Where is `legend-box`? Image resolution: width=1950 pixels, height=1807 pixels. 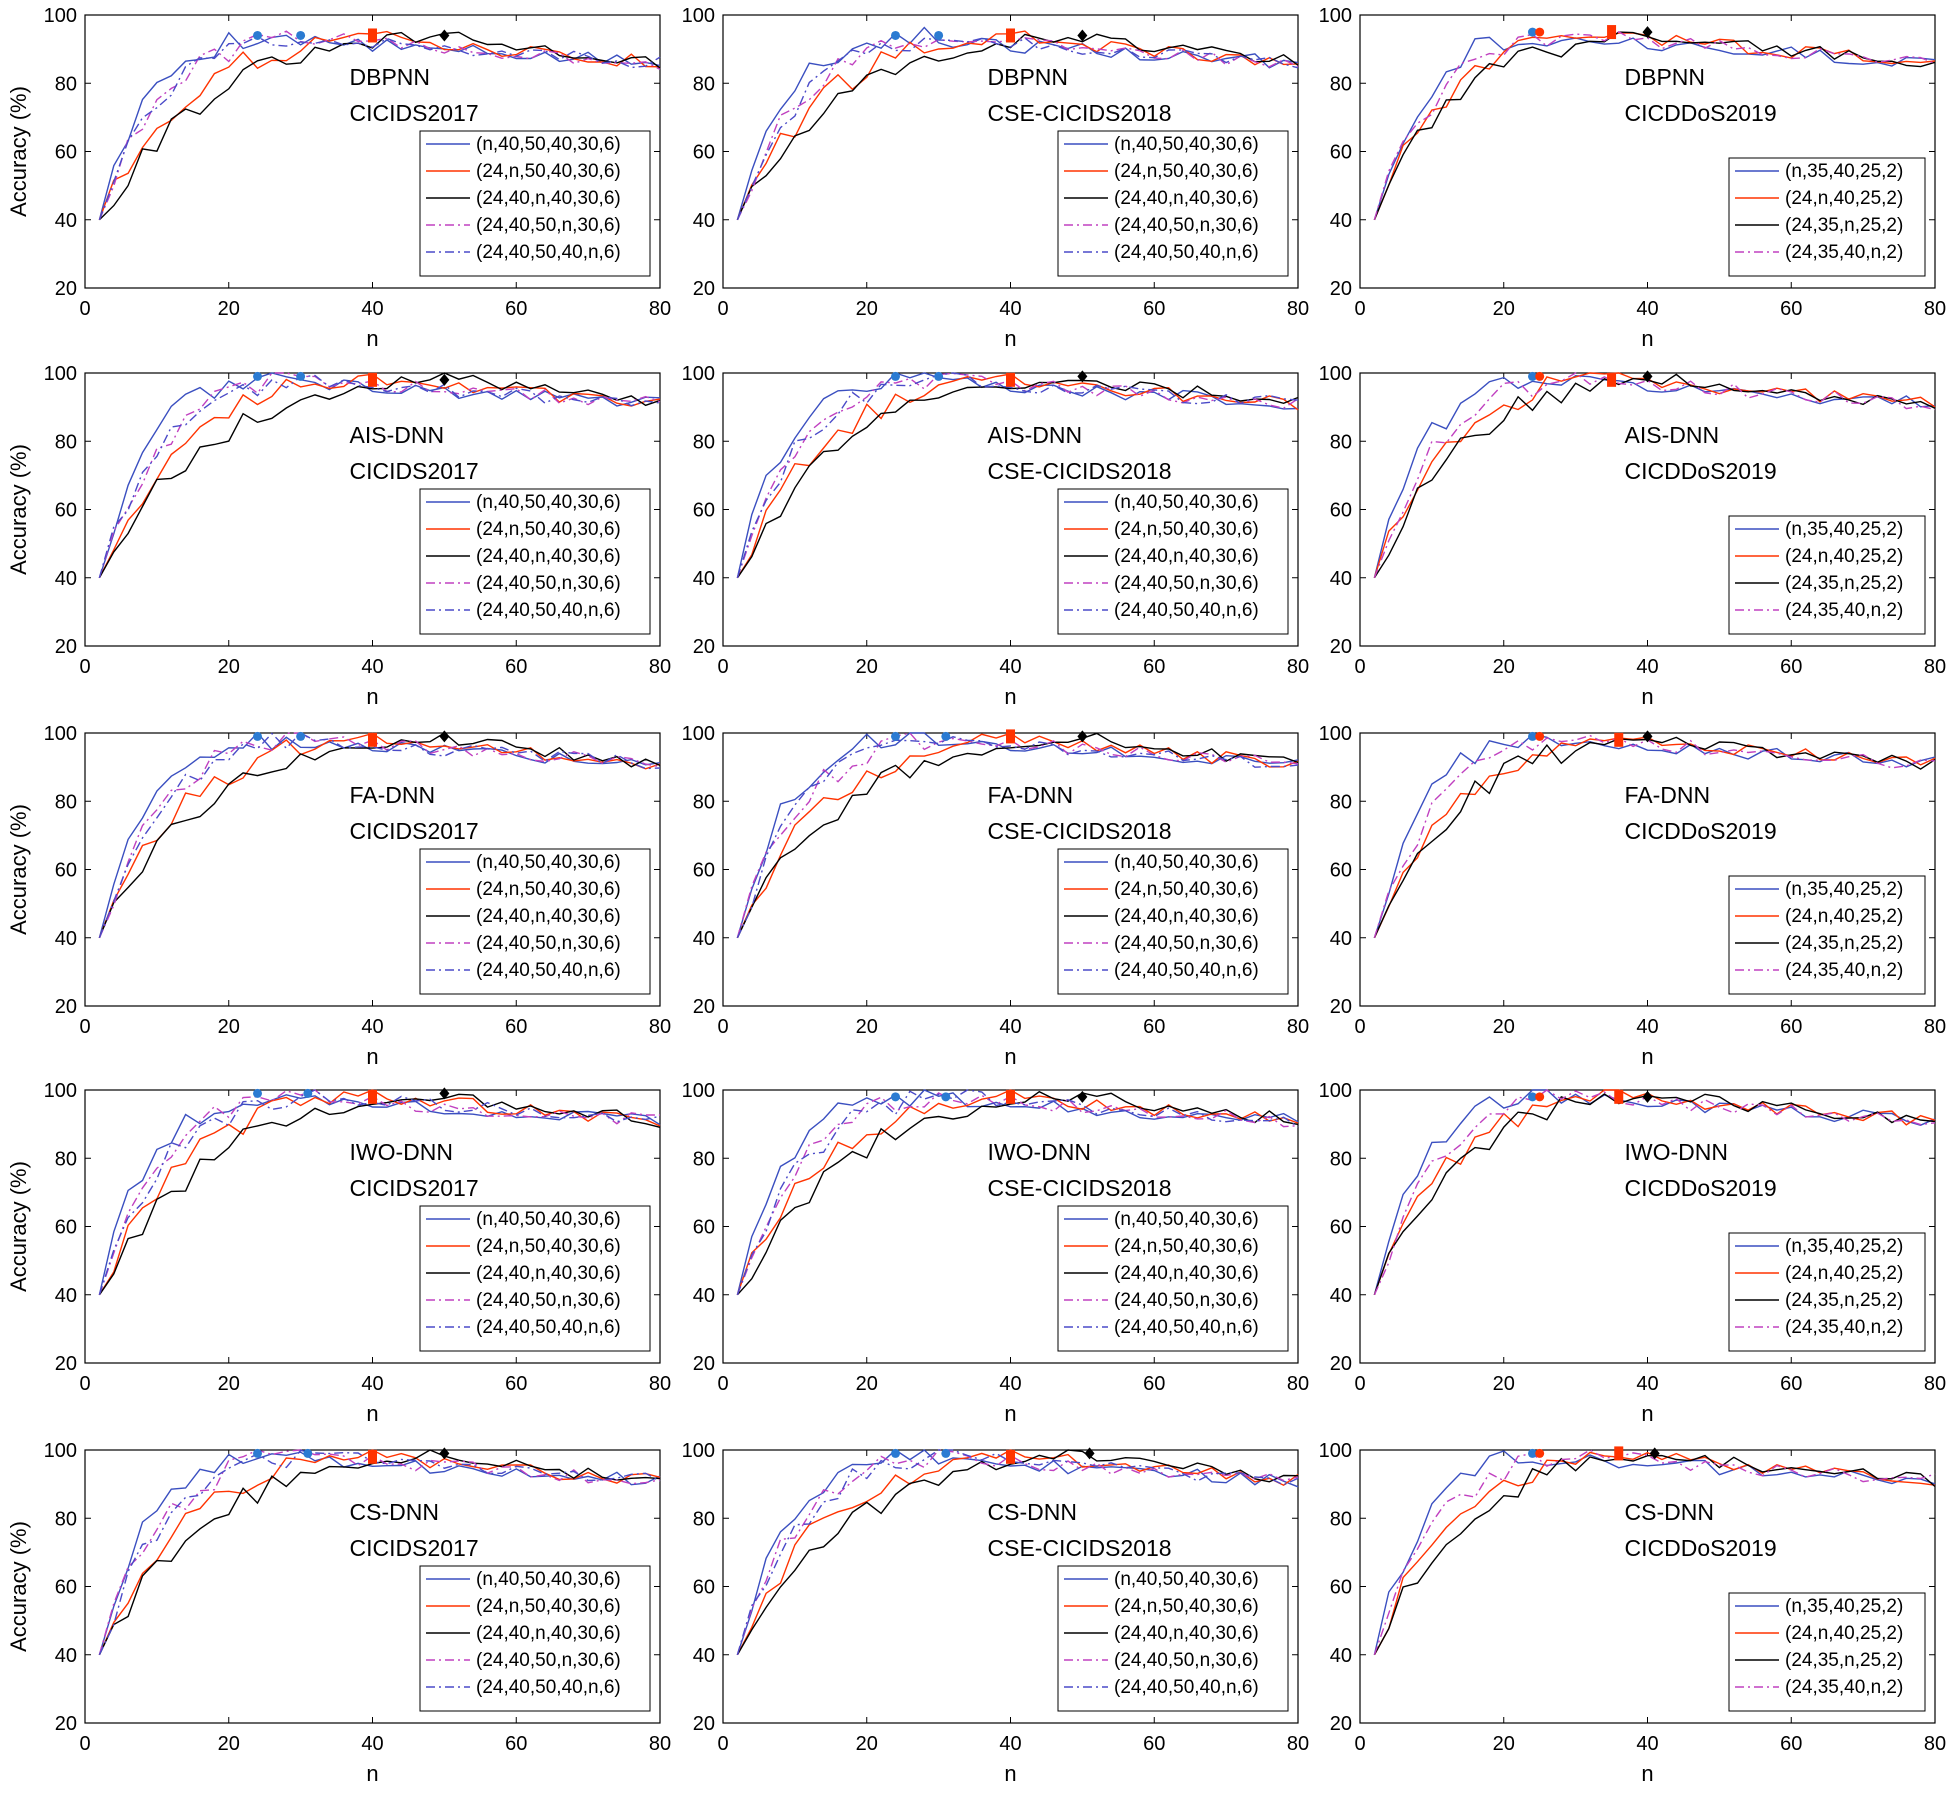
legend-box is located at coordinates (1827, 935).